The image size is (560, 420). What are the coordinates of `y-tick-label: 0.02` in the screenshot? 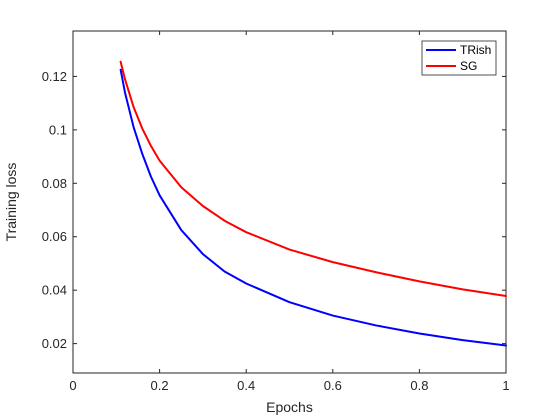 It's located at (54, 343).